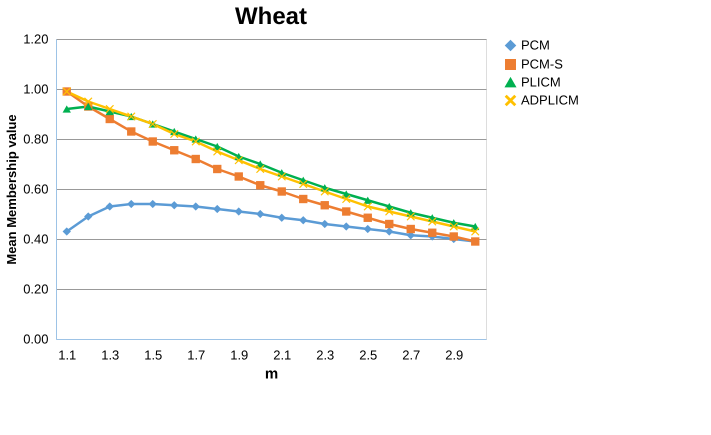  I want to click on x-tick-label: 2.9, so click(454, 355).